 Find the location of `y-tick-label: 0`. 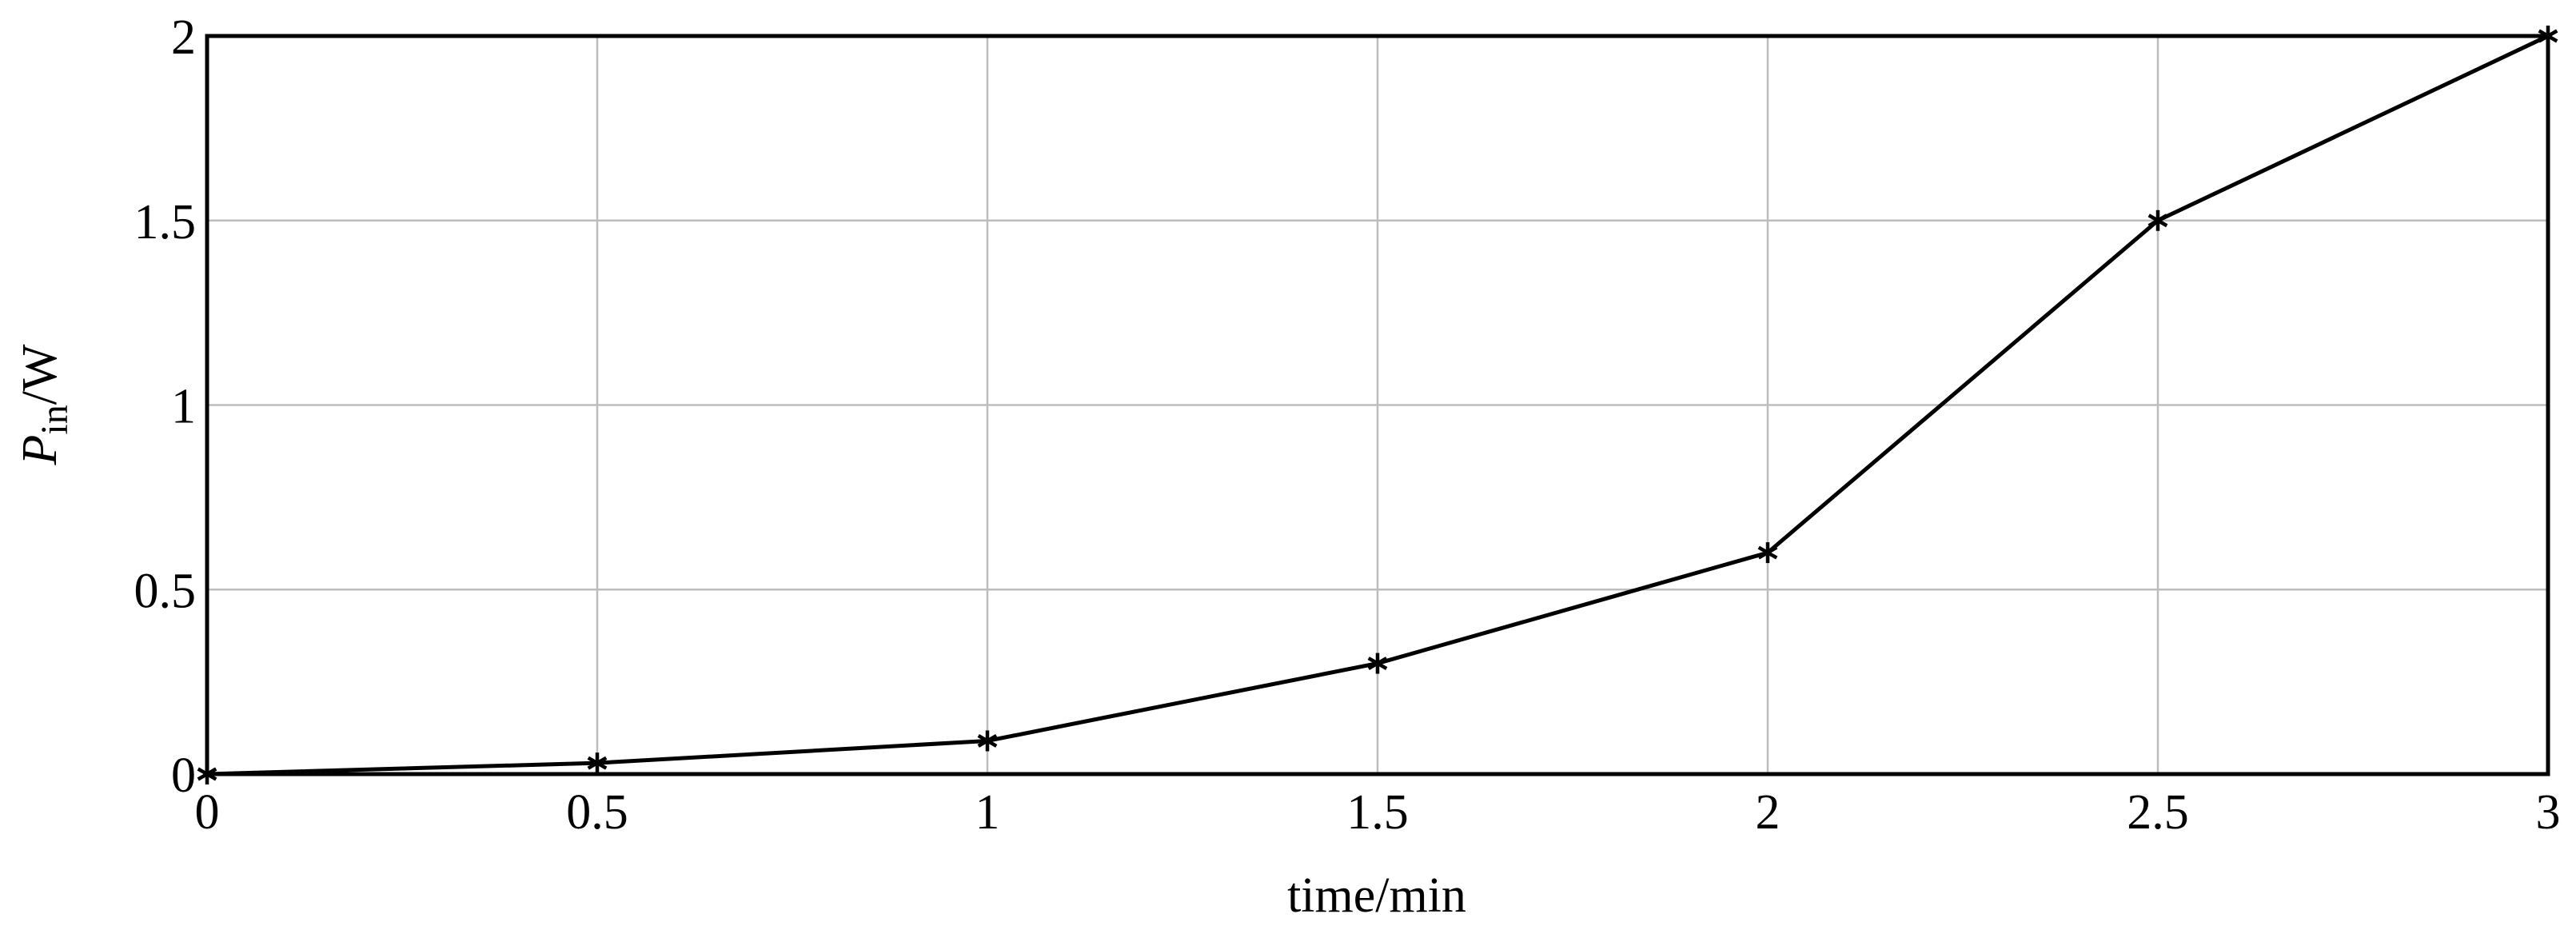

y-tick-label: 0 is located at coordinates (183, 775).